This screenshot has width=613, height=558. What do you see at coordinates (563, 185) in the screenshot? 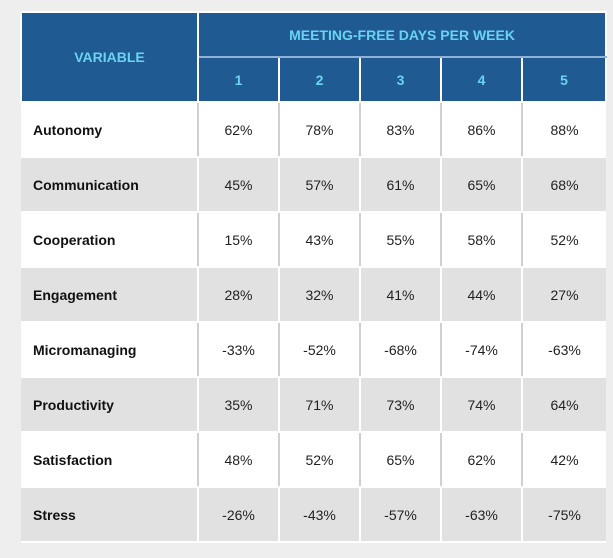
I see `value-cell: 68%` at bounding box center [563, 185].